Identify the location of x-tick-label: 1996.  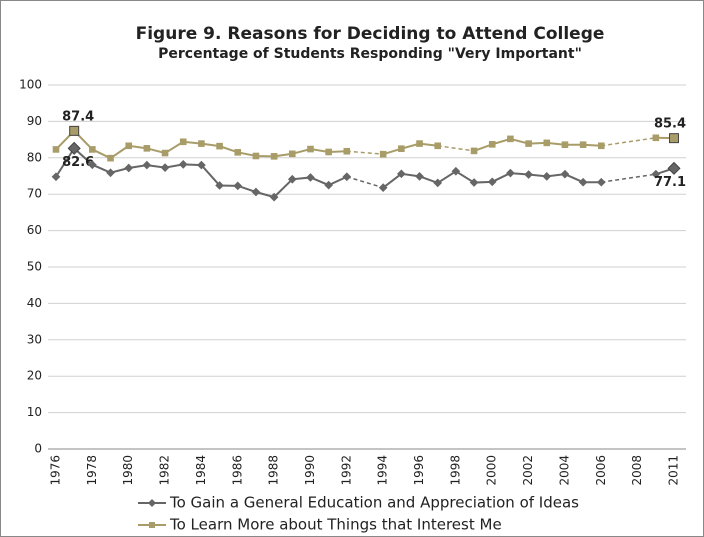
(419, 470).